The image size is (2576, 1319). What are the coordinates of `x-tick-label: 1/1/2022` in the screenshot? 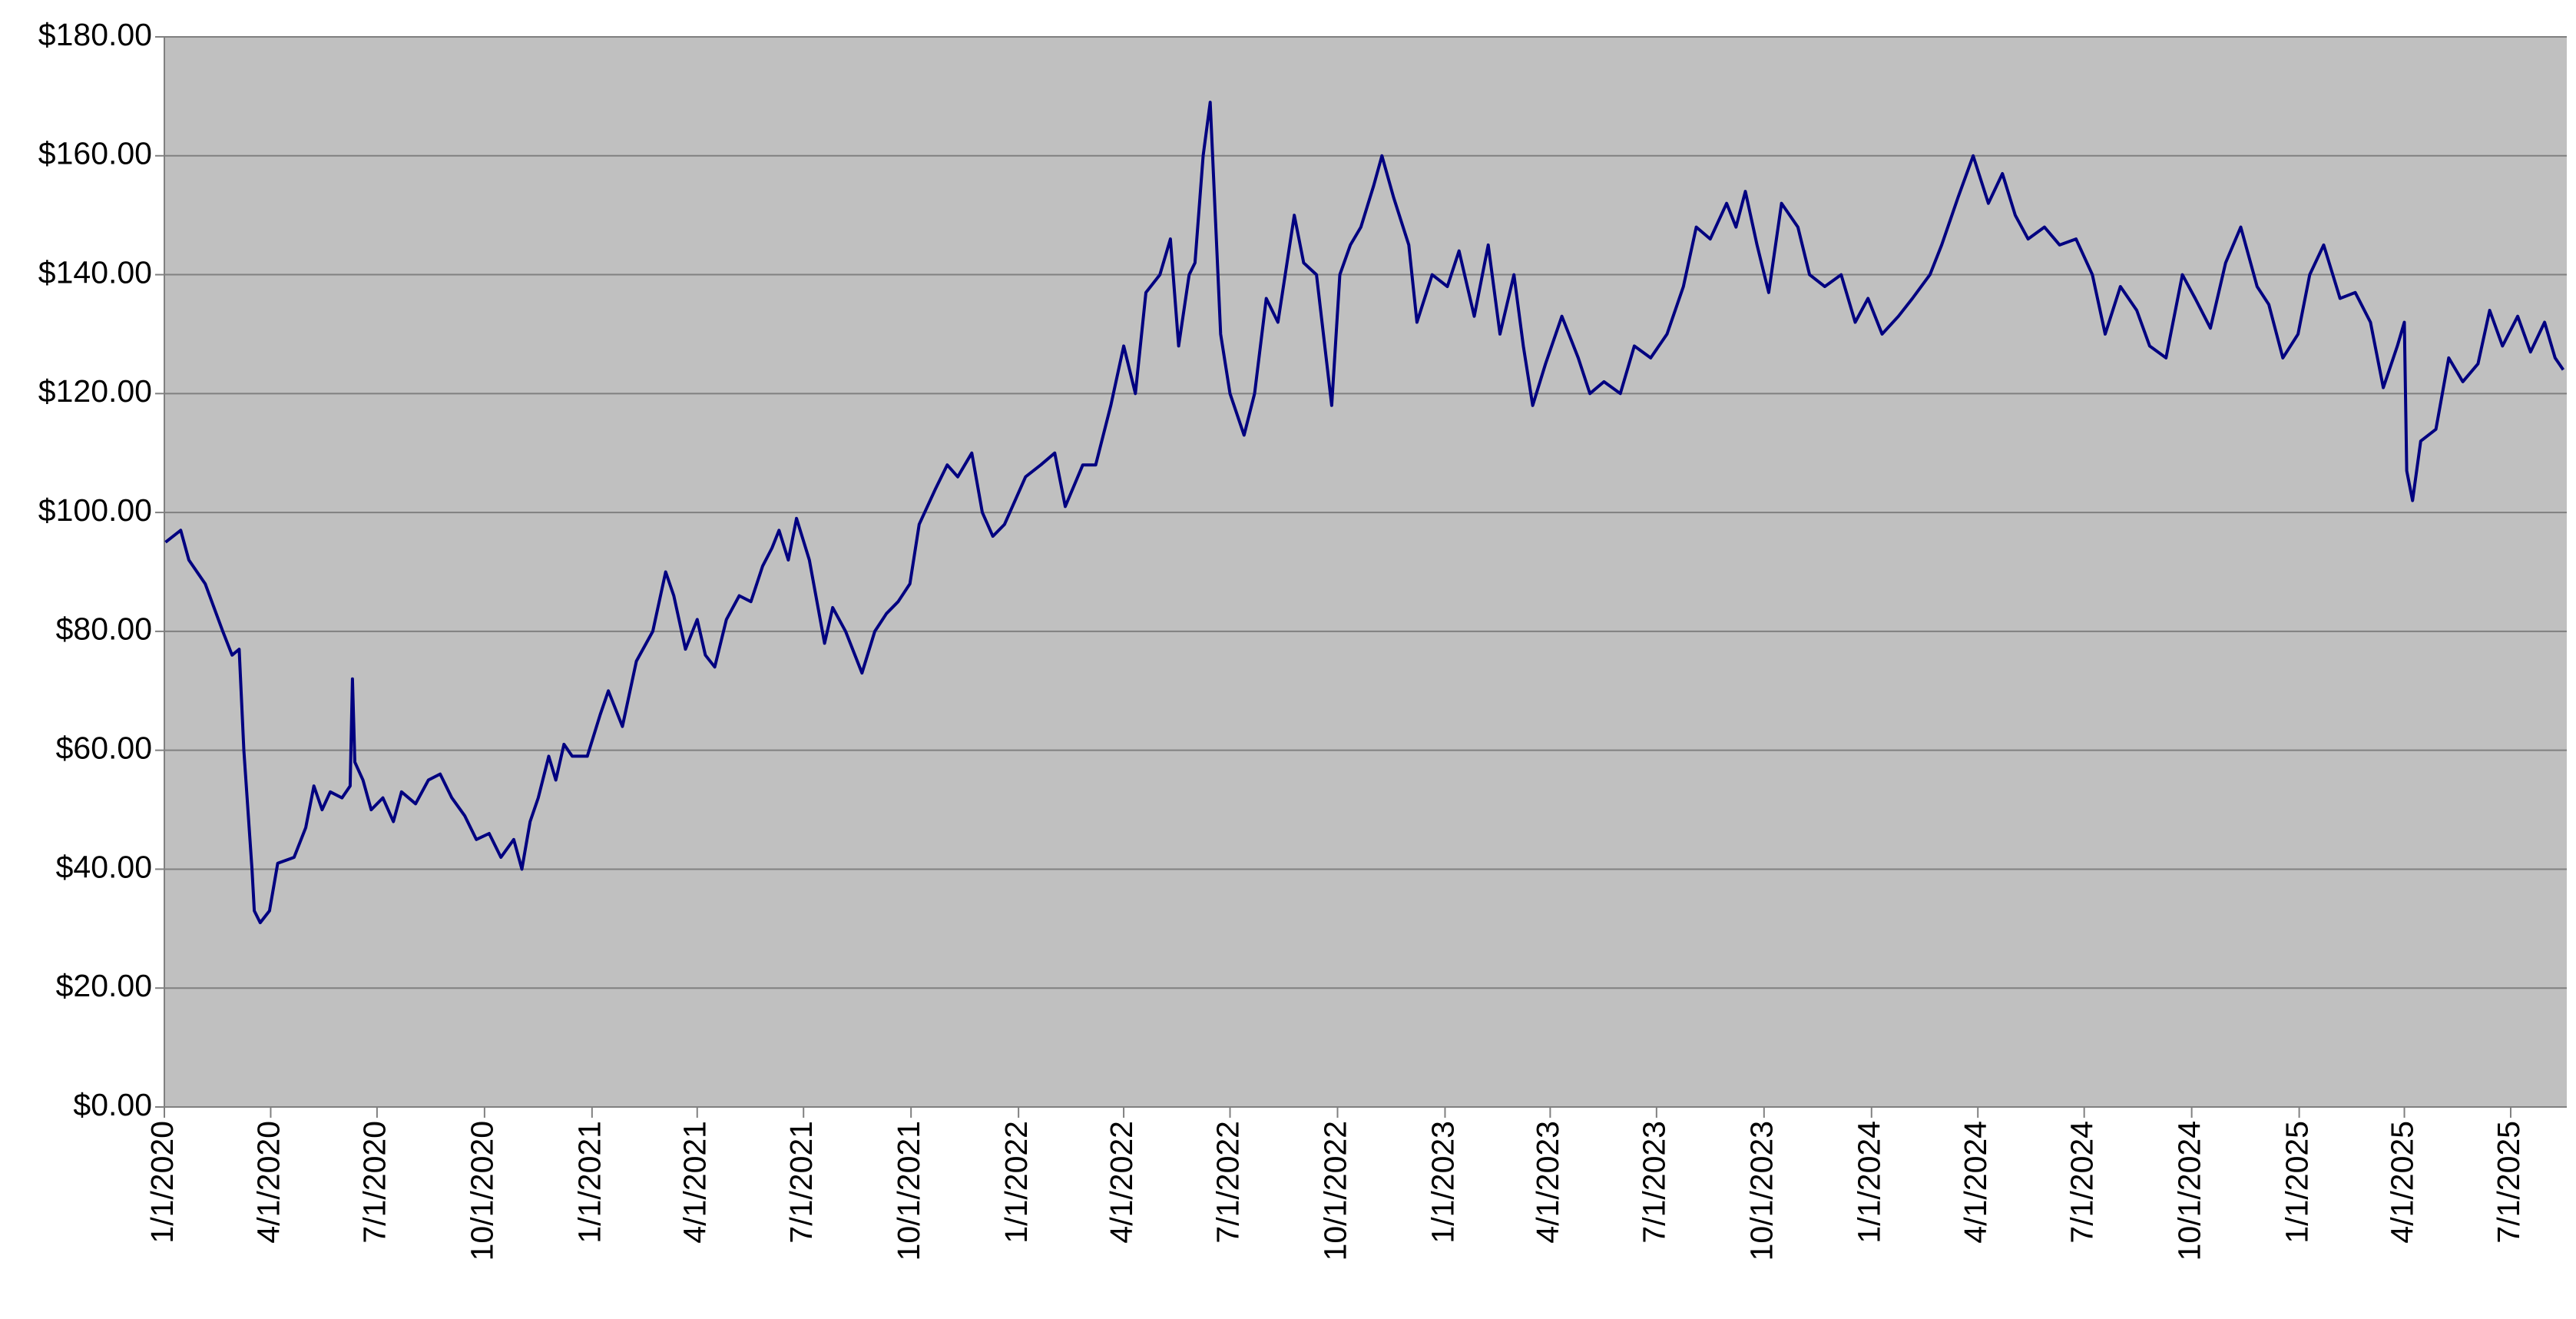 It's located at (1016, 1182).